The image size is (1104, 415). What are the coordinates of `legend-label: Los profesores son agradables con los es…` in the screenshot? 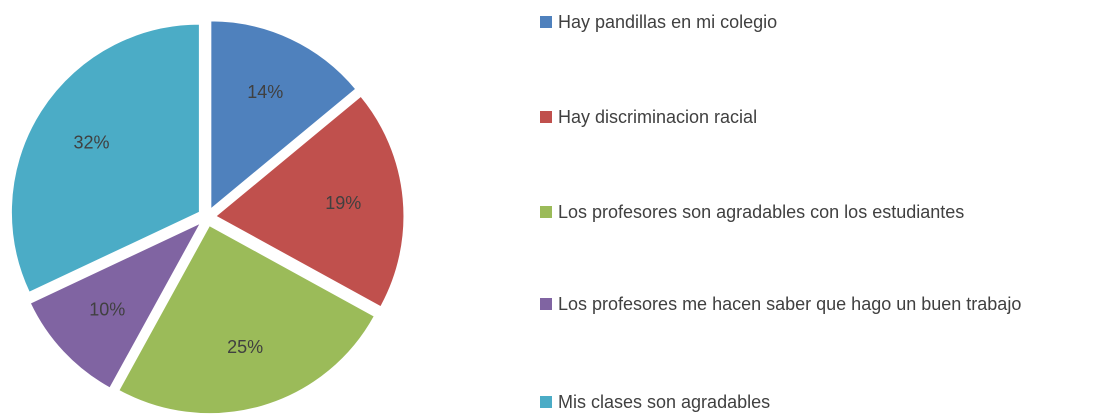 It's located at (761, 212).